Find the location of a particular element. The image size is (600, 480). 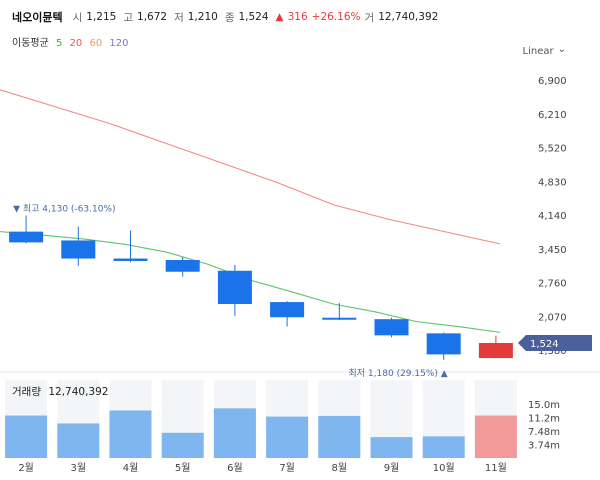

current-price-badge is located at coordinates (555, 342).